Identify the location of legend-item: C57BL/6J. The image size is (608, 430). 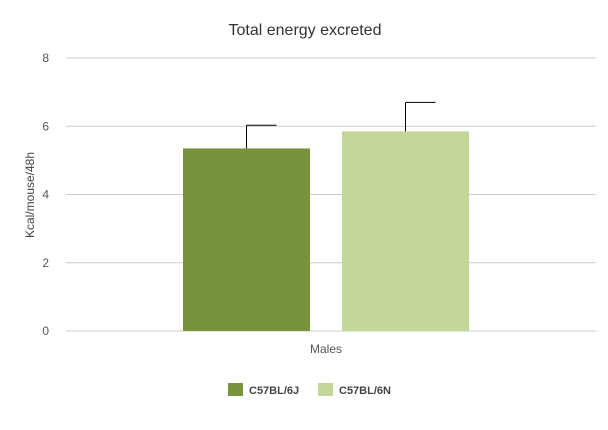
(263, 390).